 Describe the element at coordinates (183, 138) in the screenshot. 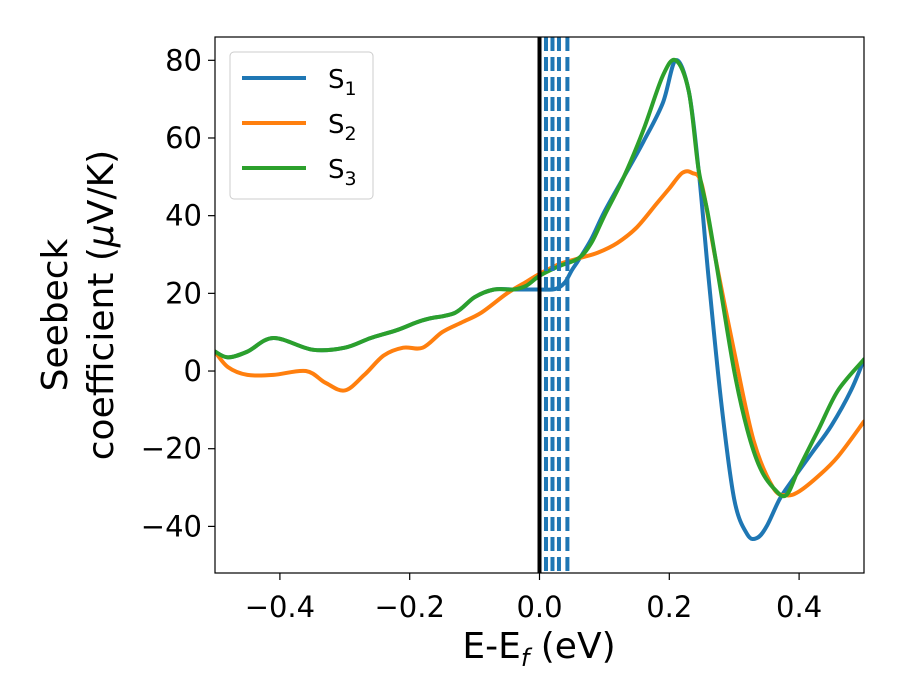

I see `y-tick-label: 60` at that location.